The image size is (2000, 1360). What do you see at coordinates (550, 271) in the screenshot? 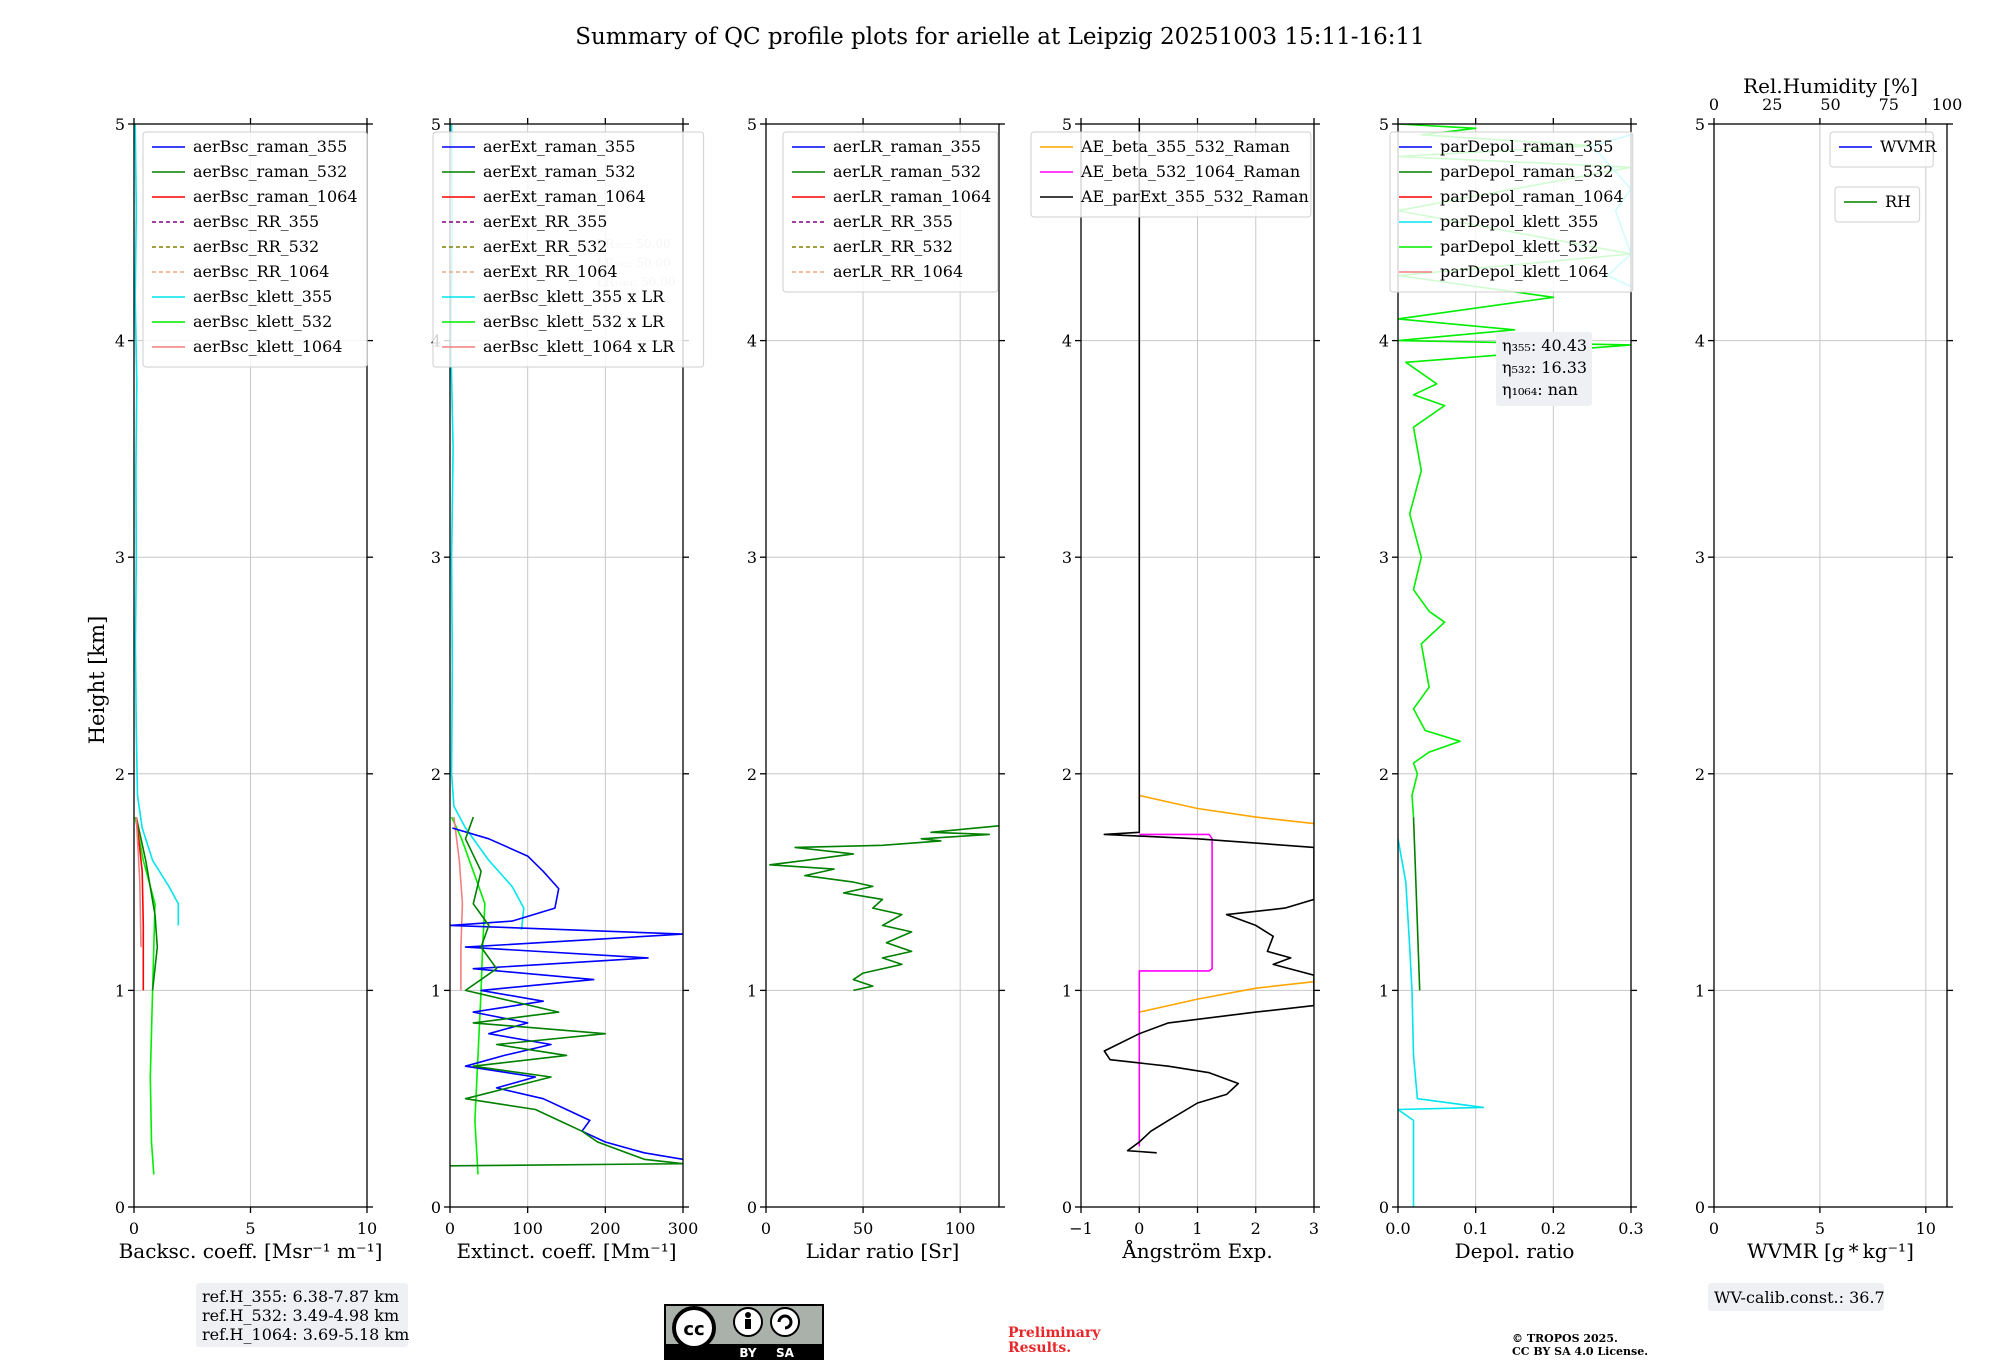
I see `legend-label-5: aerExt_RR_1064` at bounding box center [550, 271].